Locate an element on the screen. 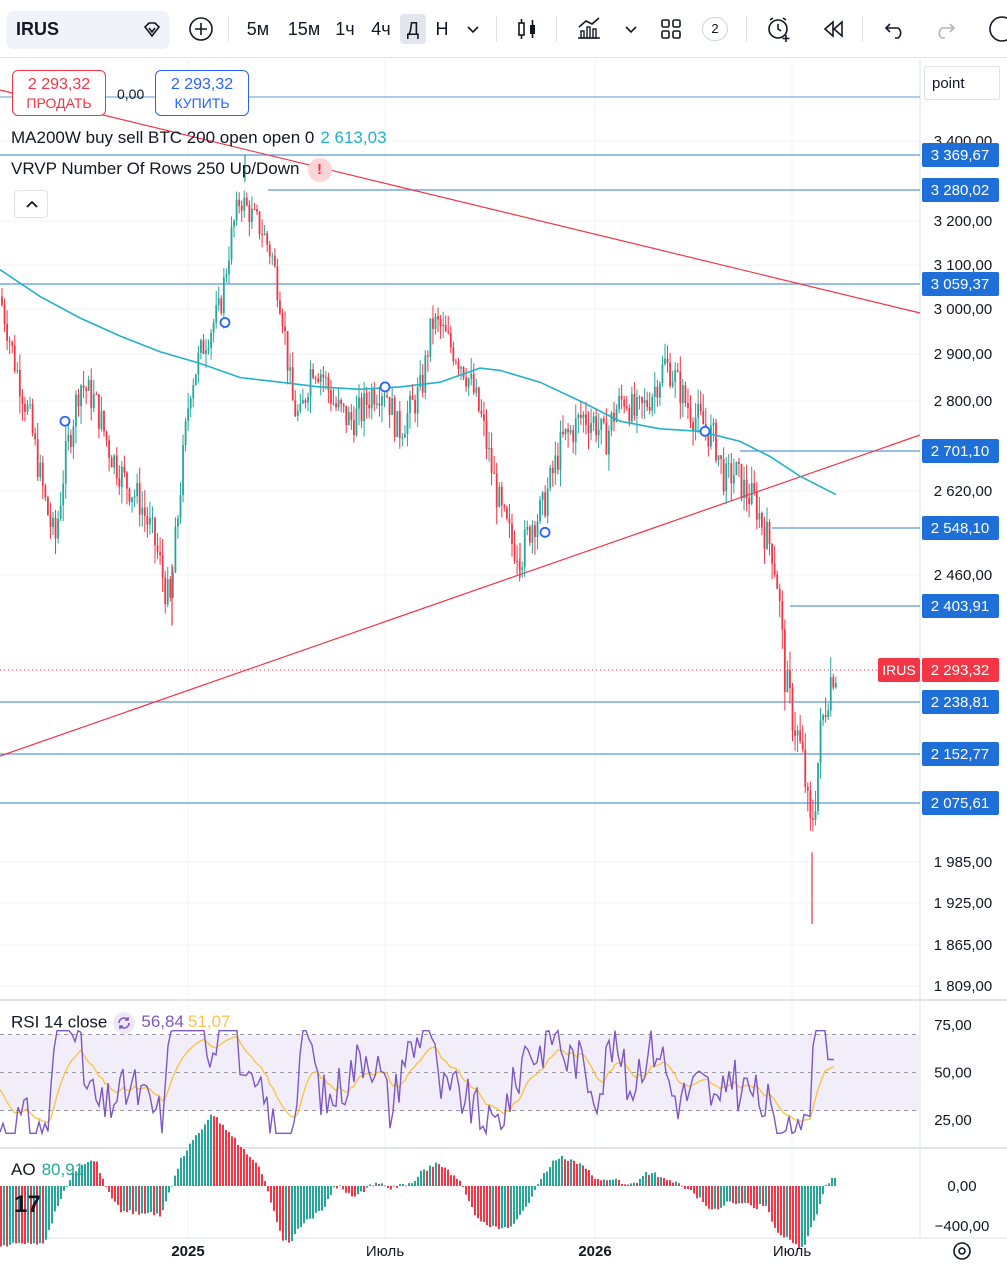 The height and width of the screenshot is (1280, 1007). sell-price: 2 293,32 is located at coordinates (59, 84).